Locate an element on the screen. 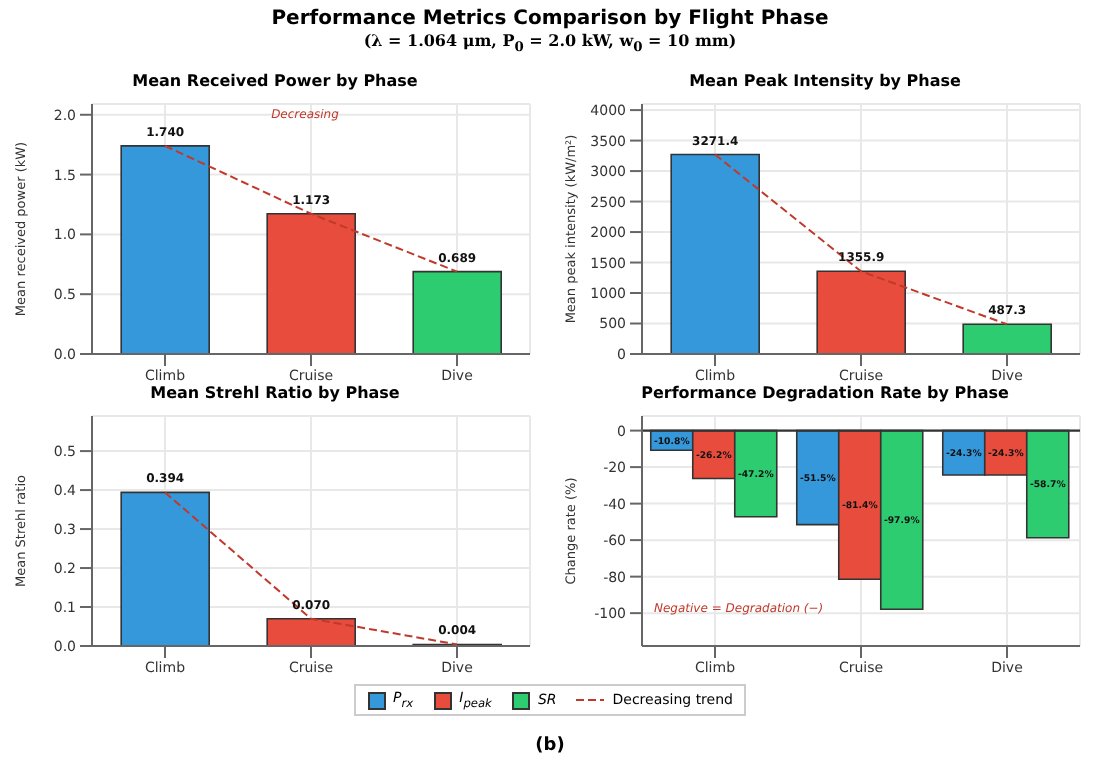 The height and width of the screenshot is (778, 1100). text: (b) is located at coordinates (550, 746).